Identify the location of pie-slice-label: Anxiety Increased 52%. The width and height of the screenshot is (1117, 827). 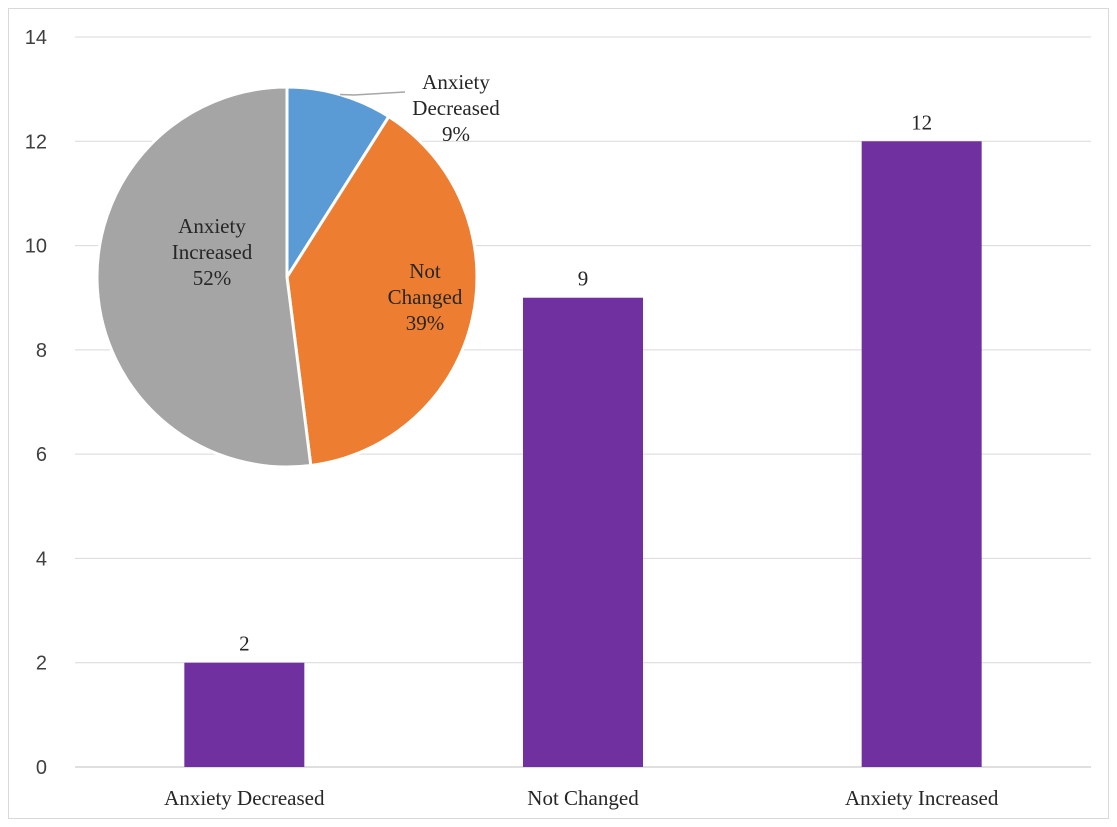
(212, 252).